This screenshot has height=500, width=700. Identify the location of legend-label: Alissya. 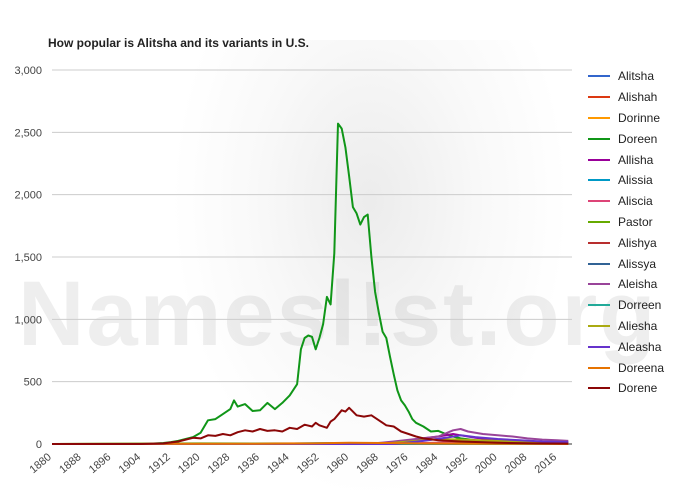
(637, 263).